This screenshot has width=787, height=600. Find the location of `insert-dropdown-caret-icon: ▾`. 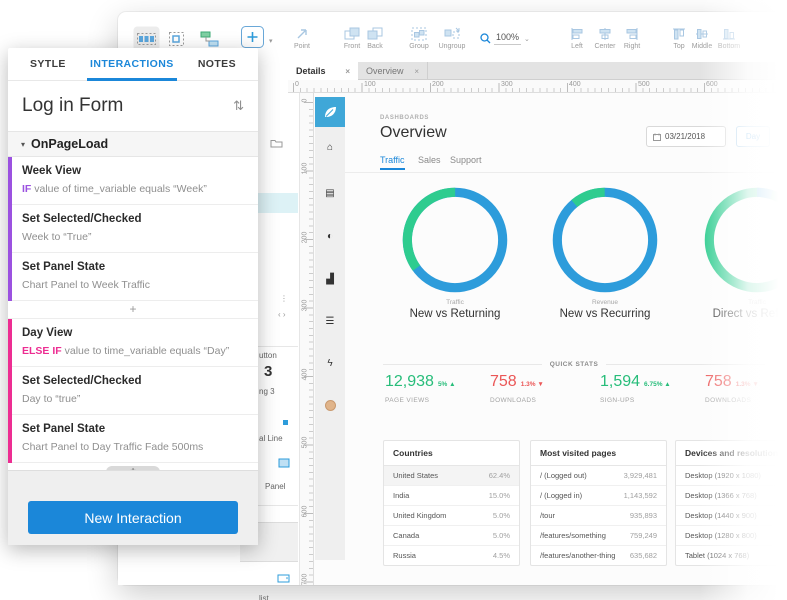

insert-dropdown-caret-icon: ▾ is located at coordinates (271, 41).